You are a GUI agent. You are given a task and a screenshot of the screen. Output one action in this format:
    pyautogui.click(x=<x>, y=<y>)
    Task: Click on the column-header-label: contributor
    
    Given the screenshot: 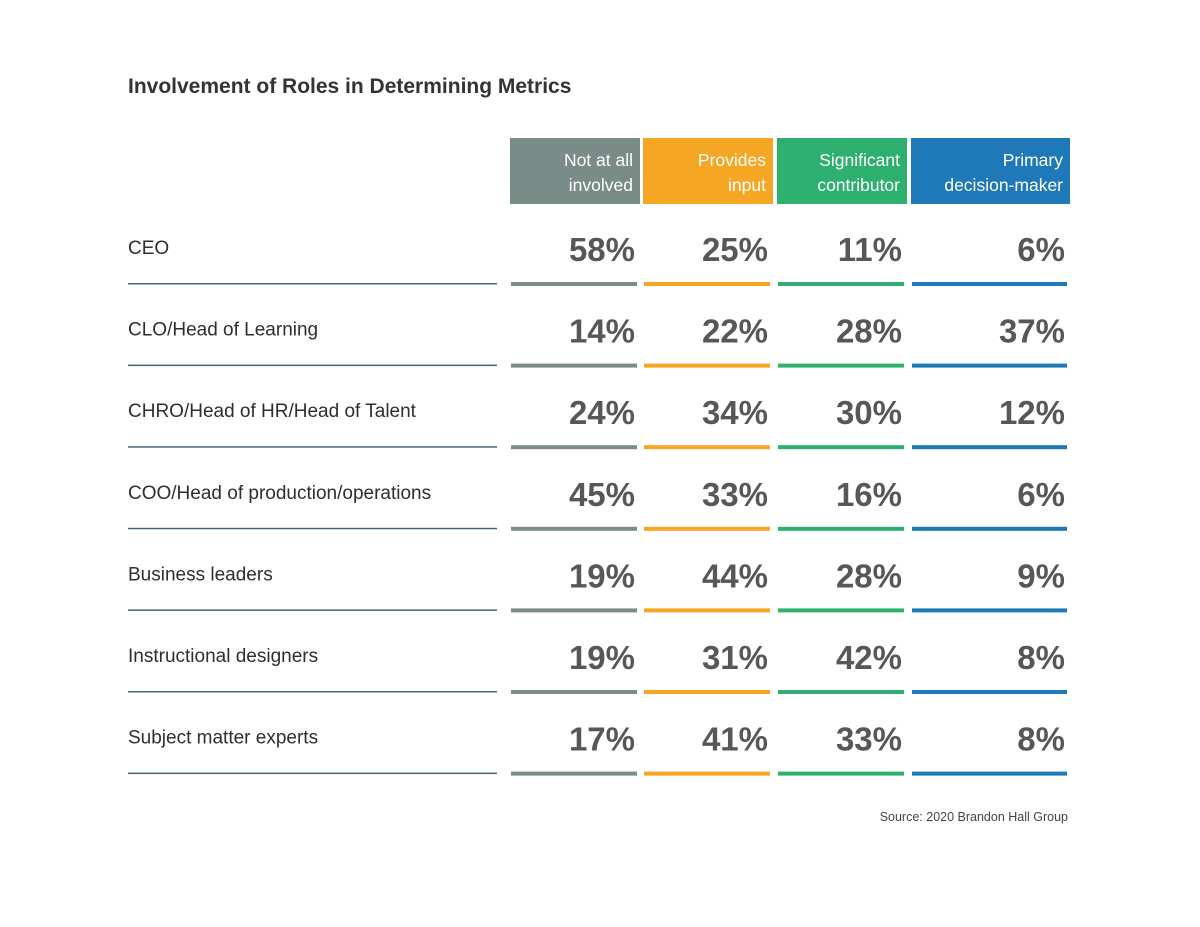 What is the action you would take?
    pyautogui.click(x=858, y=185)
    